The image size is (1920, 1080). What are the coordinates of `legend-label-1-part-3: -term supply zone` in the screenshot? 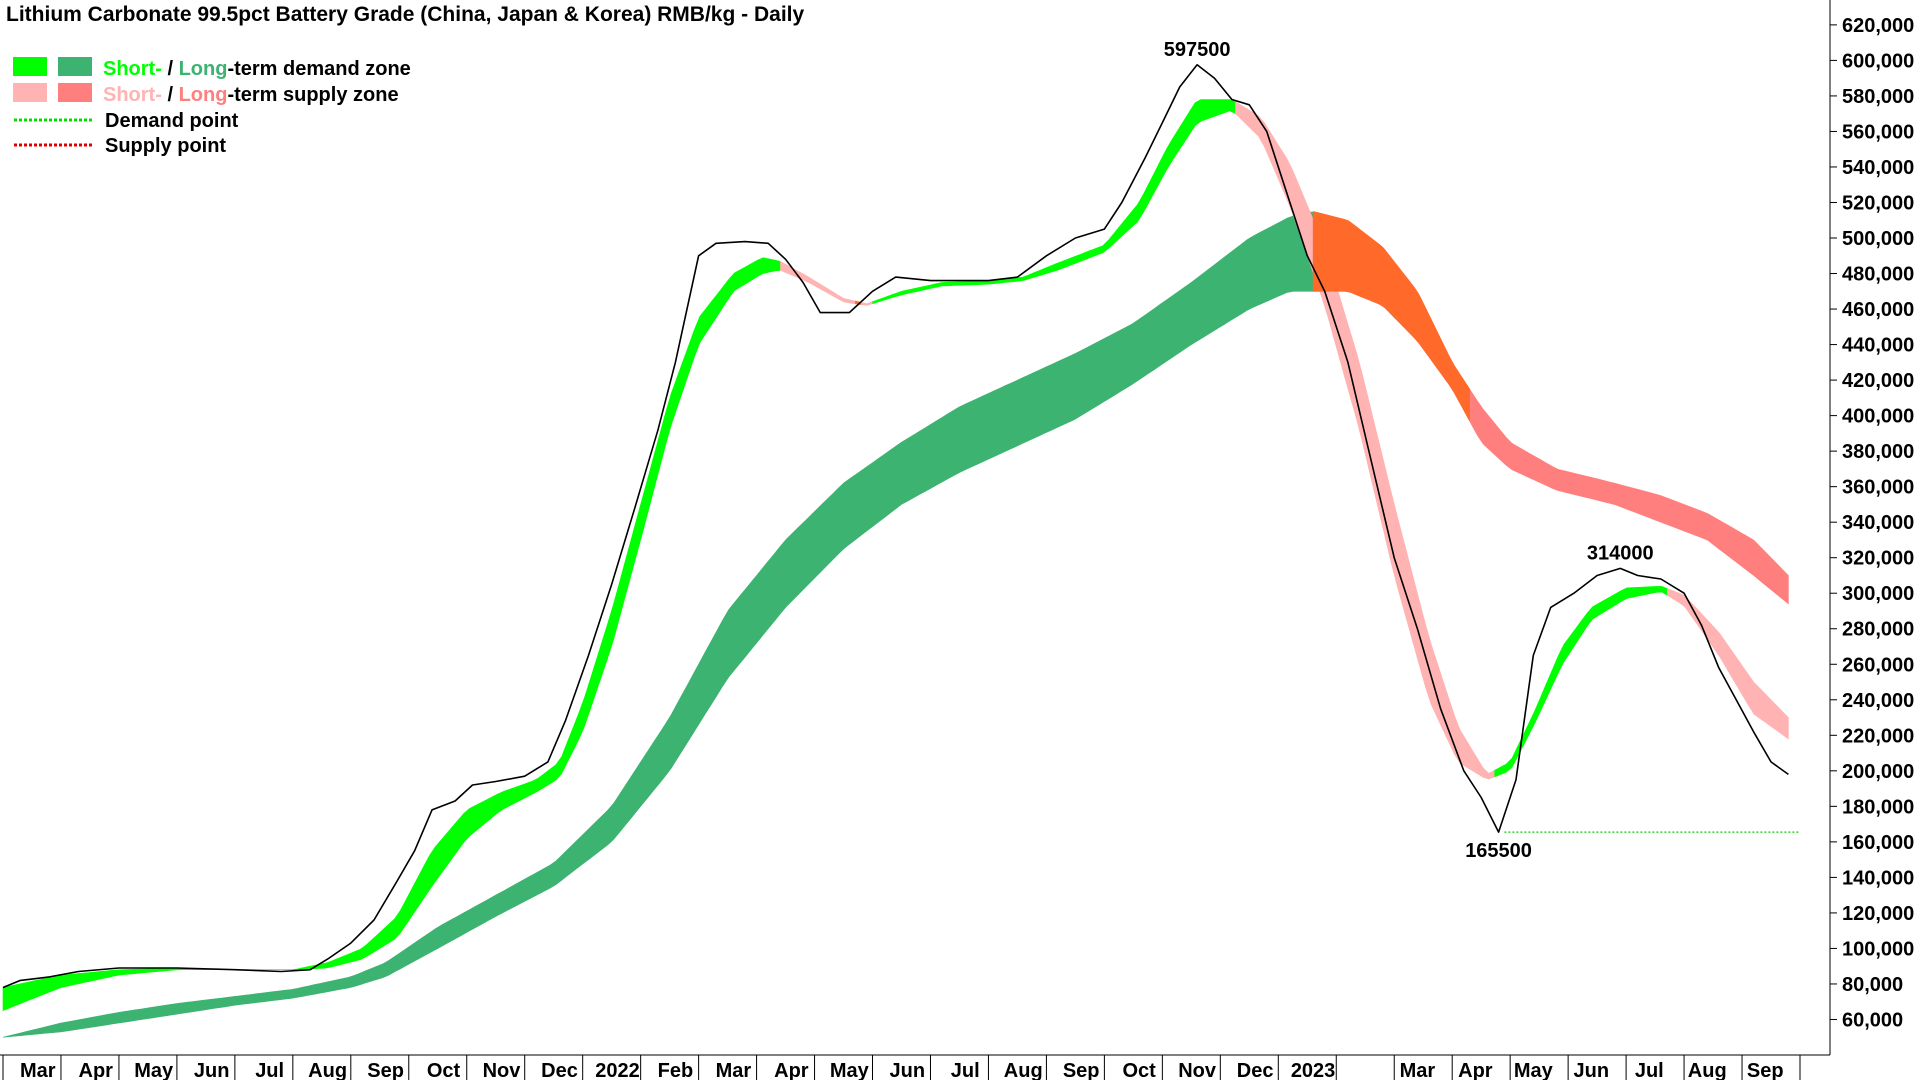 It's located at (312, 95).